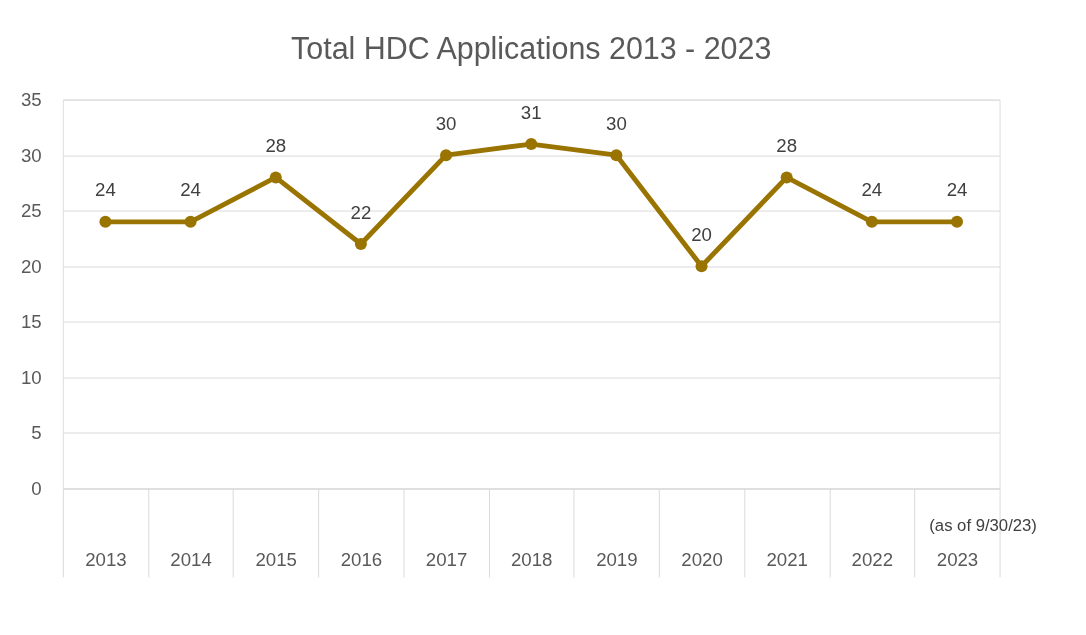 This screenshot has height=635, width=1086. Describe the element at coordinates (361, 559) in the screenshot. I see `x-tick-label: 2016` at that location.